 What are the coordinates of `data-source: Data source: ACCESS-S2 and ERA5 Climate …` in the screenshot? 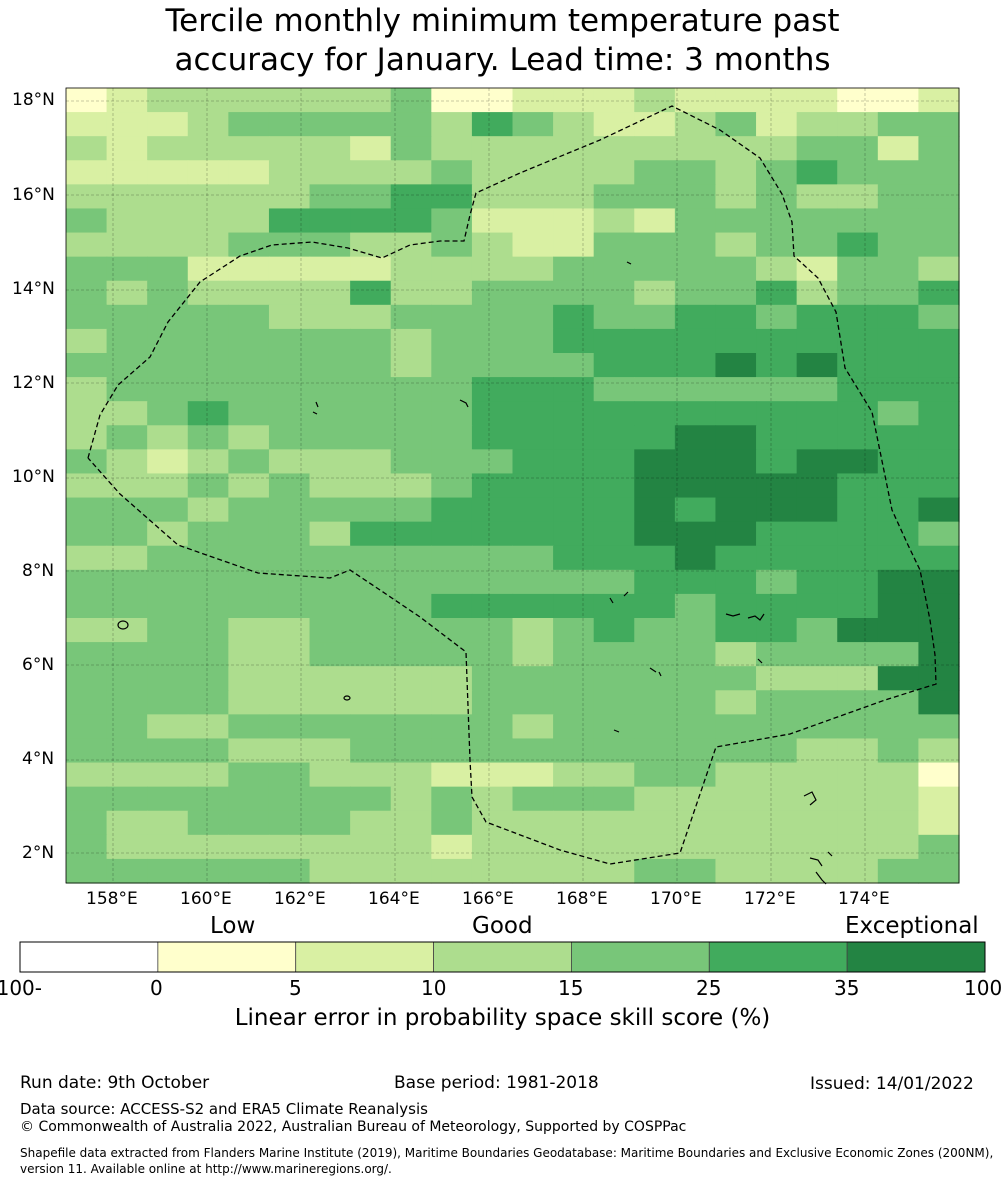 It's located at (224, 1109).